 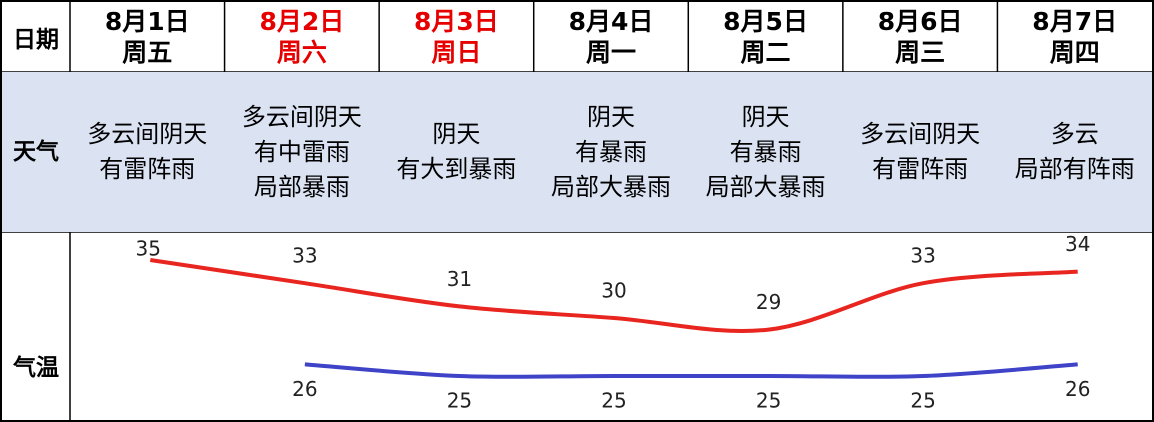 I want to click on weather-line: 局部暴雨, so click(x=301, y=186).